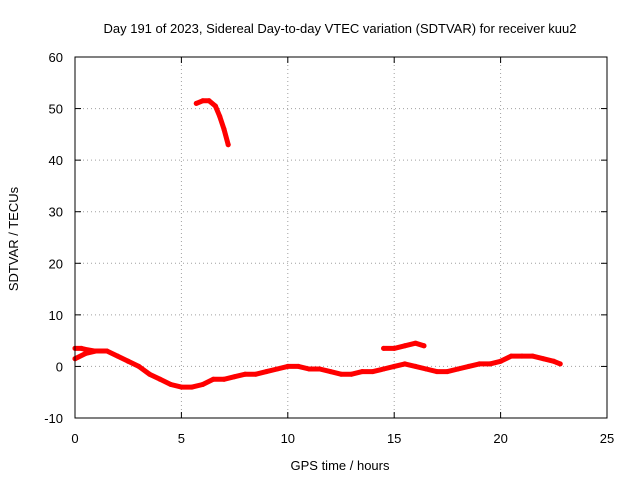 This screenshot has height=480, width=640. Describe the element at coordinates (181, 438) in the screenshot. I see `x-tick-label: 5` at that location.